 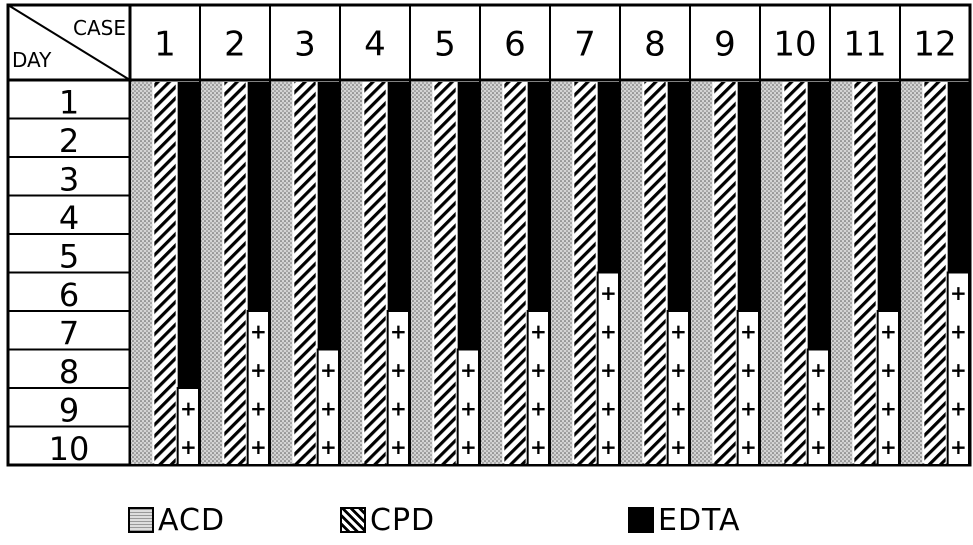 I want to click on case-tick-label: 10, so click(x=794, y=45).